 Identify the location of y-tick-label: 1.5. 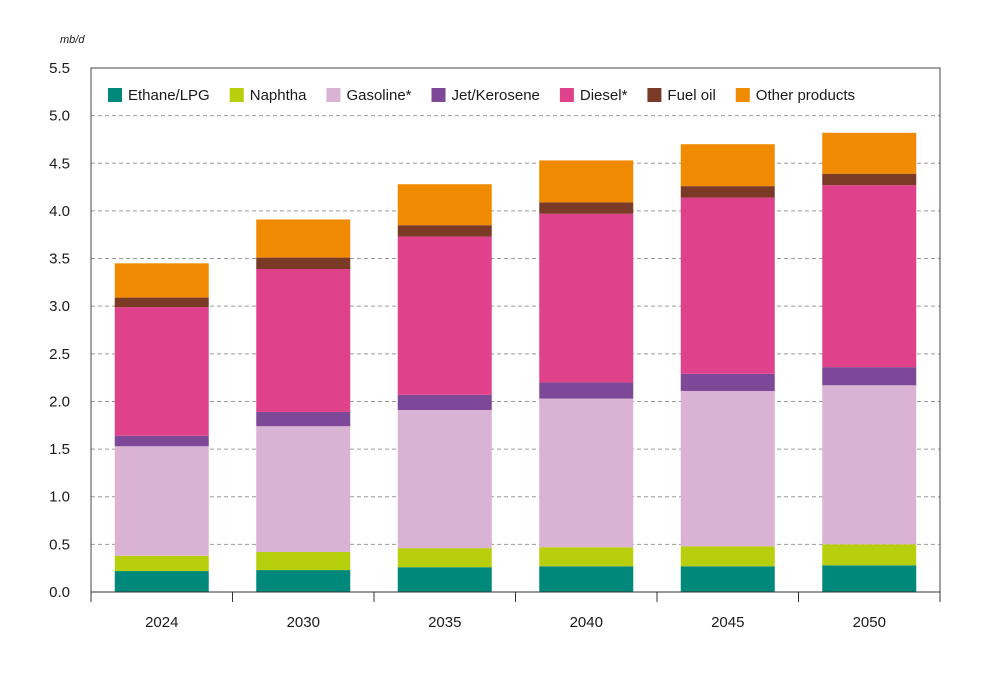
(59, 449).